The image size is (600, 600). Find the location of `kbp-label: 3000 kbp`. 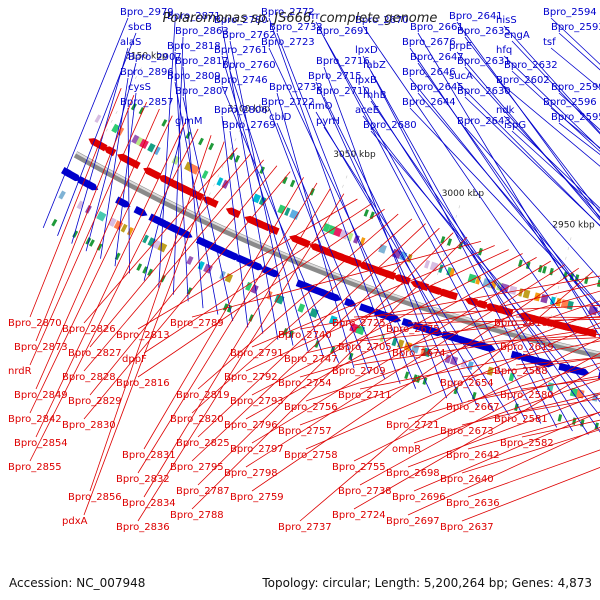

kbp-label: 3000 kbp is located at coordinates (463, 194).